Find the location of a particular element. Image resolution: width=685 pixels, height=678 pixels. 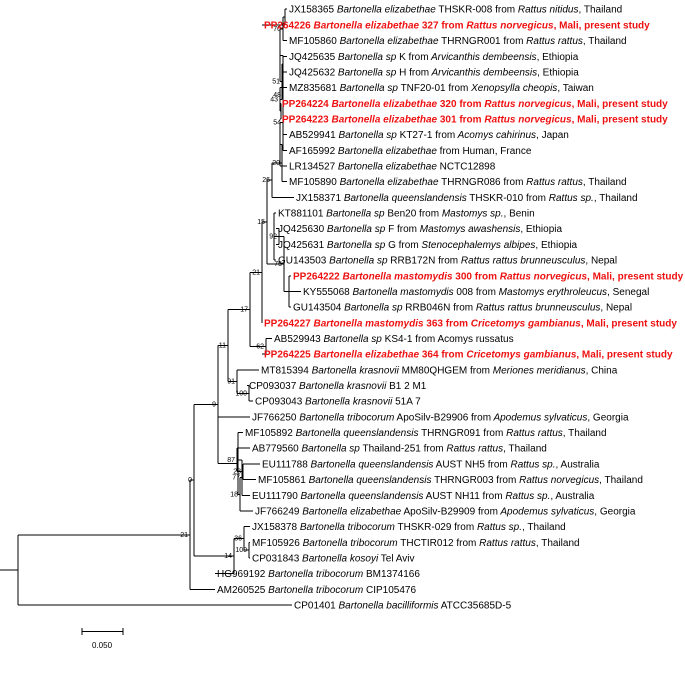

leaf-loc: , Taiwan is located at coordinates (575, 88).